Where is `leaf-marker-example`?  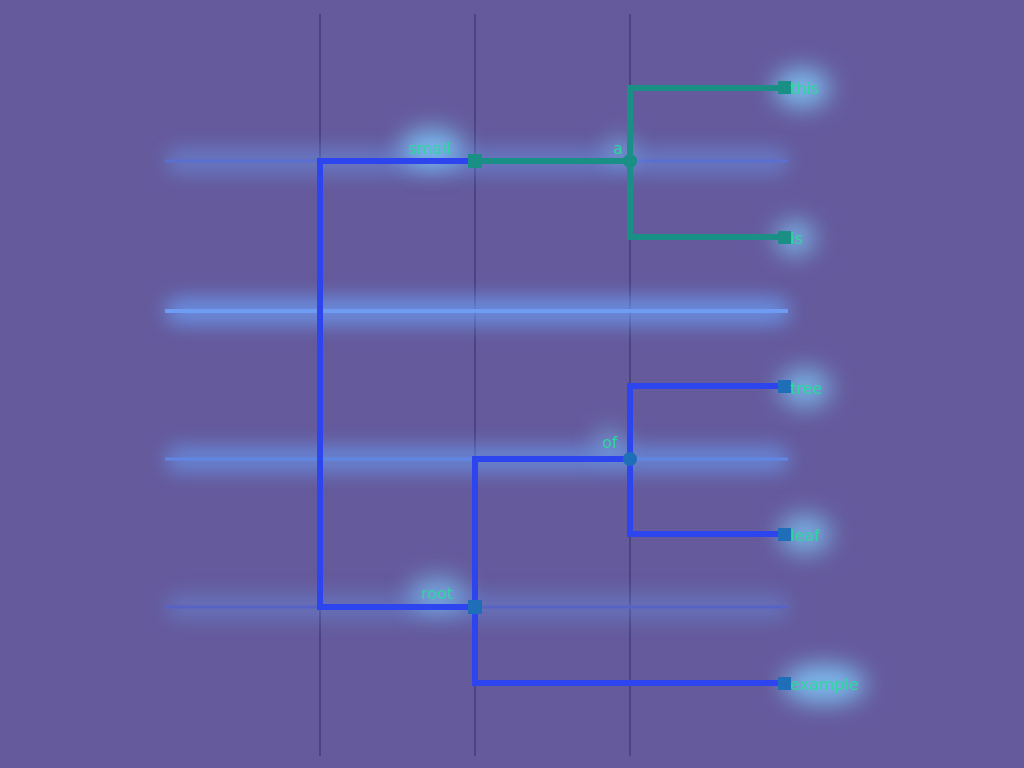
leaf-marker-example is located at coordinates (784, 683).